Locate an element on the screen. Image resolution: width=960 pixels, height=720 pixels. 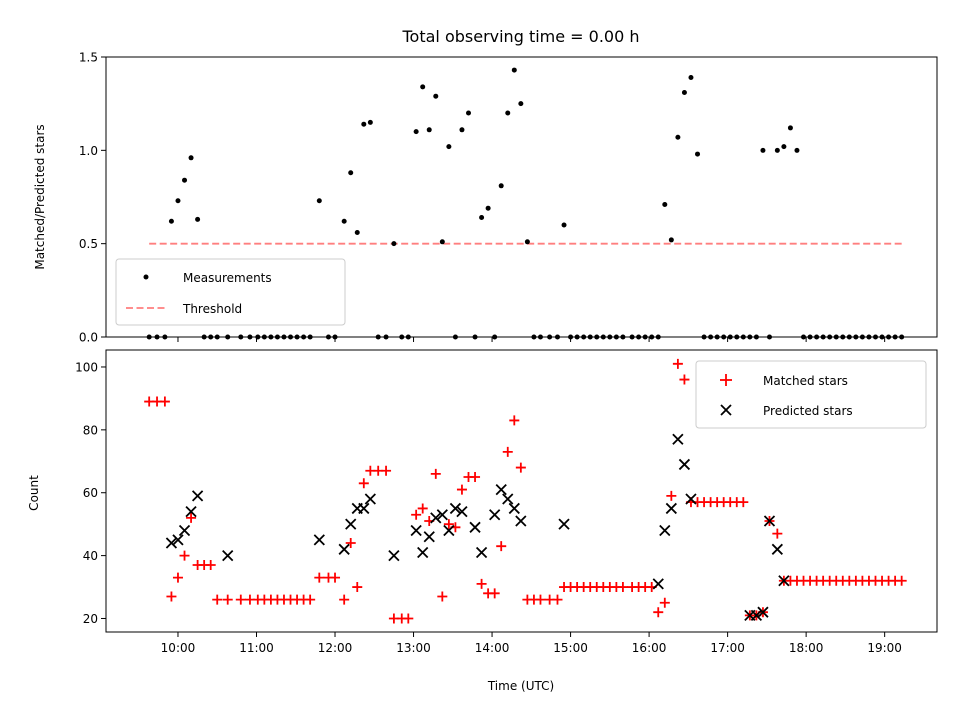
bottom-x-tick-label: 15:00 is located at coordinates (570, 648).